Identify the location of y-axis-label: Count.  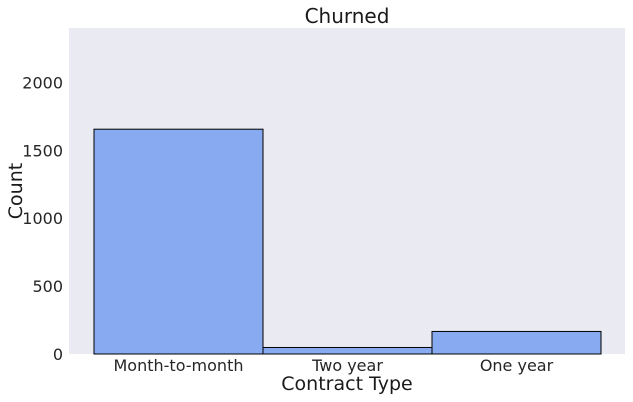
(16, 191).